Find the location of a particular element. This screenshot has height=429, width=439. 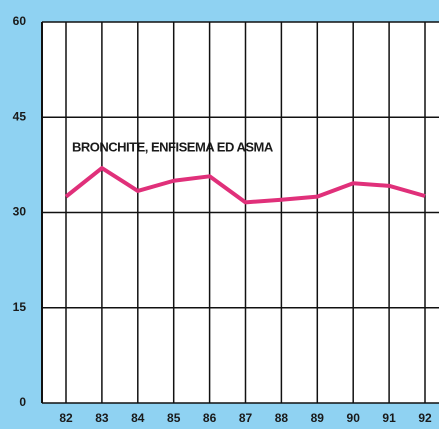

y-tick-label: 60 is located at coordinates (20, 21).